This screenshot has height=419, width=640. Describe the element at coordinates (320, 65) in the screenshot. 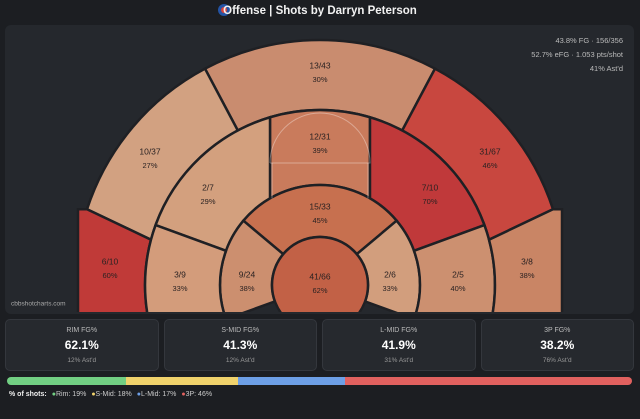

I see `zone-label: 13/43` at that location.